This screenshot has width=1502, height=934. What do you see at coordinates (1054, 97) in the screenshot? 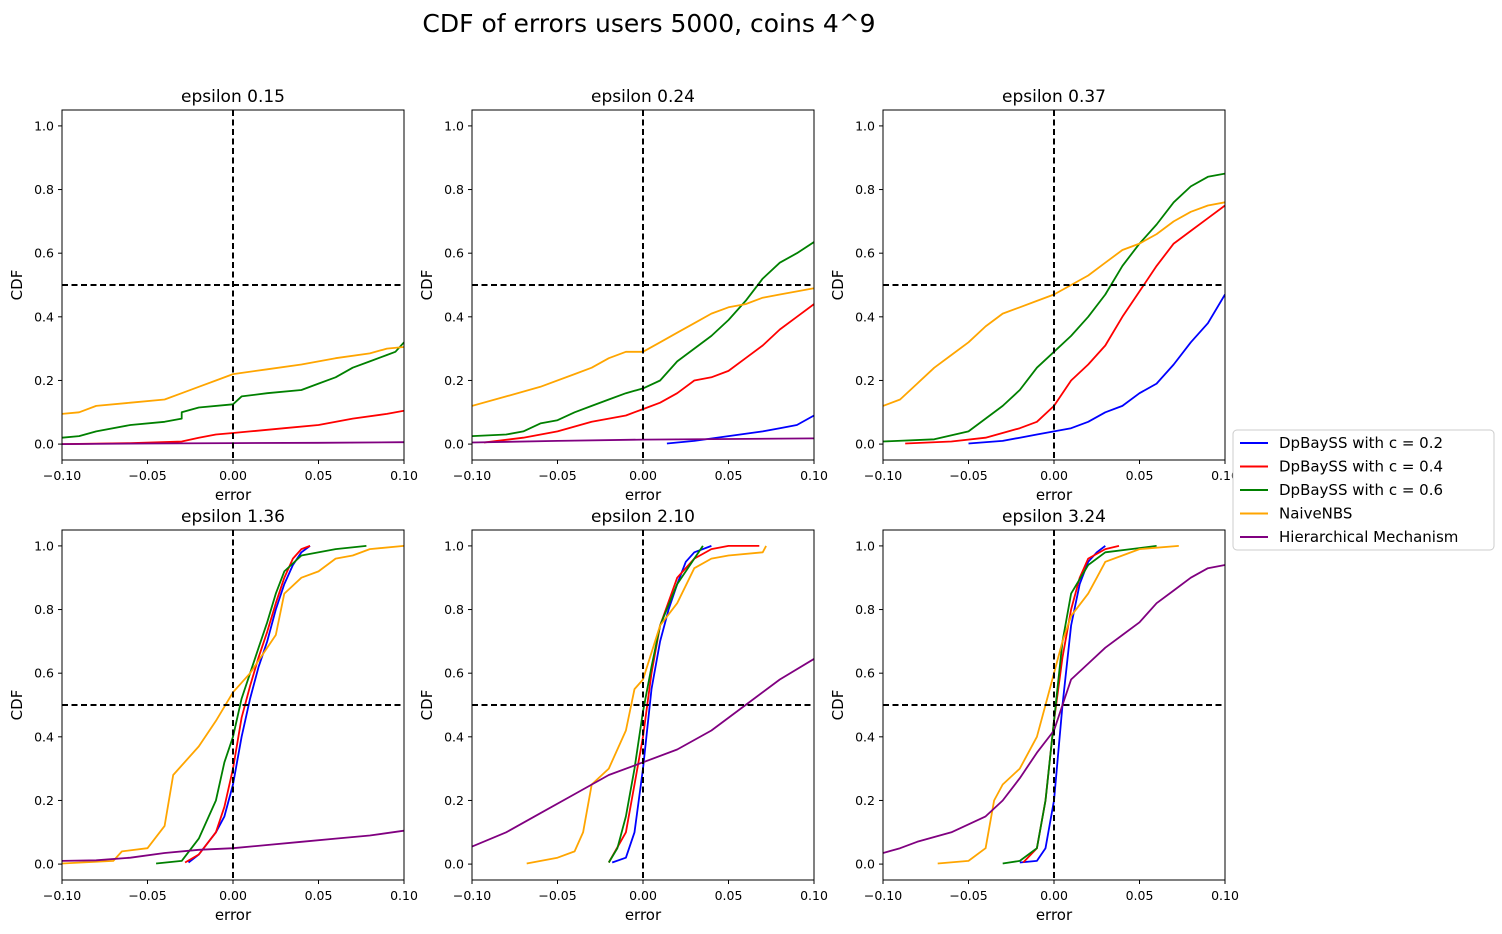
I see `subplot-title: epsilon 0.37` at bounding box center [1054, 97].